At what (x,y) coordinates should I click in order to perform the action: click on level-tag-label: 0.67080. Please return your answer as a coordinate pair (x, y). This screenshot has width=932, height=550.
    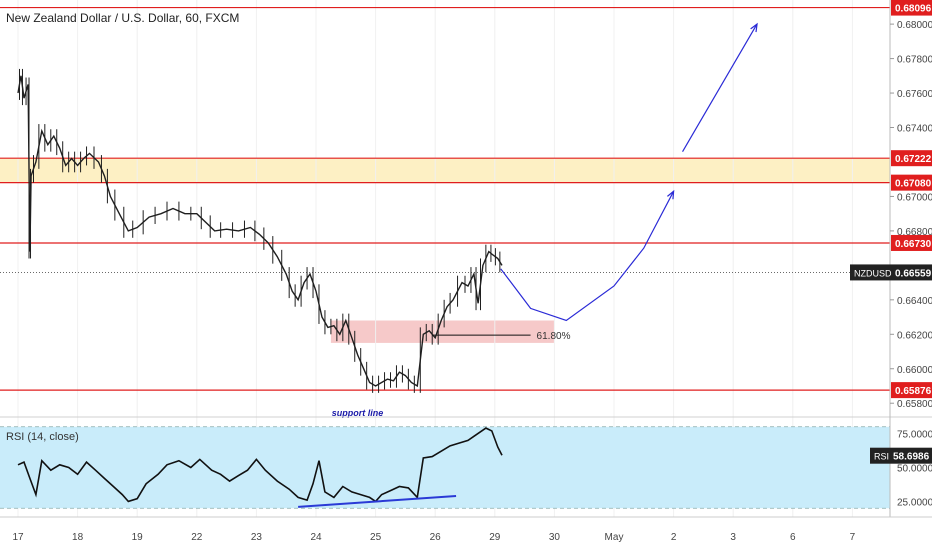
    Looking at the image, I should click on (913, 184).